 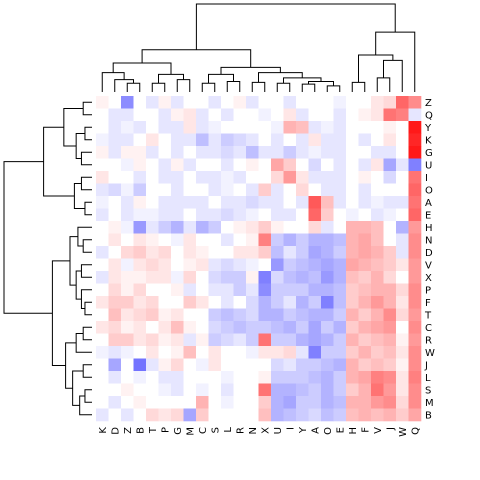 I want to click on row-label: O, so click(x=429, y=190).